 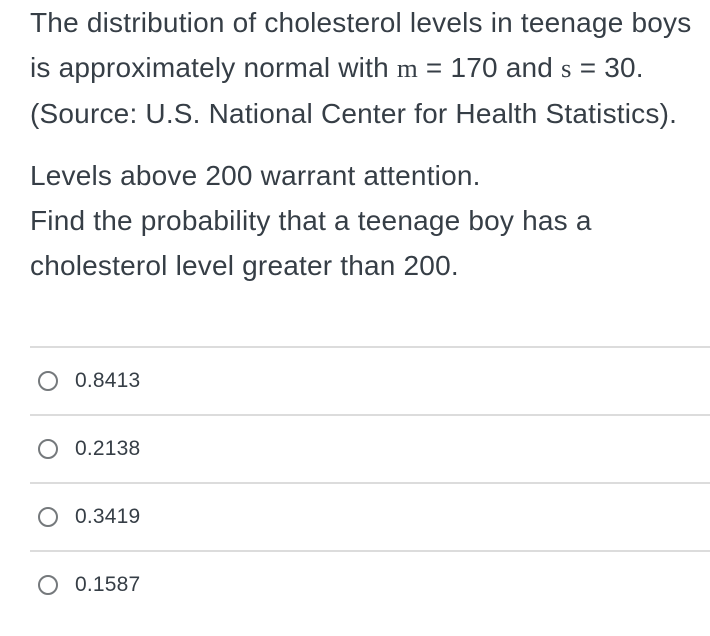 What do you see at coordinates (407, 68) in the screenshot?
I see `math-variable-mean: m` at bounding box center [407, 68].